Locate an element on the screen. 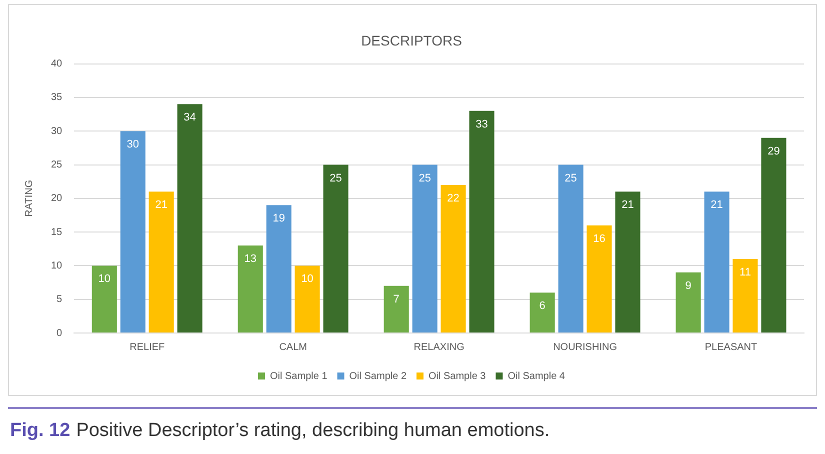 This screenshot has width=825, height=454. data-label: 34 is located at coordinates (190, 118).